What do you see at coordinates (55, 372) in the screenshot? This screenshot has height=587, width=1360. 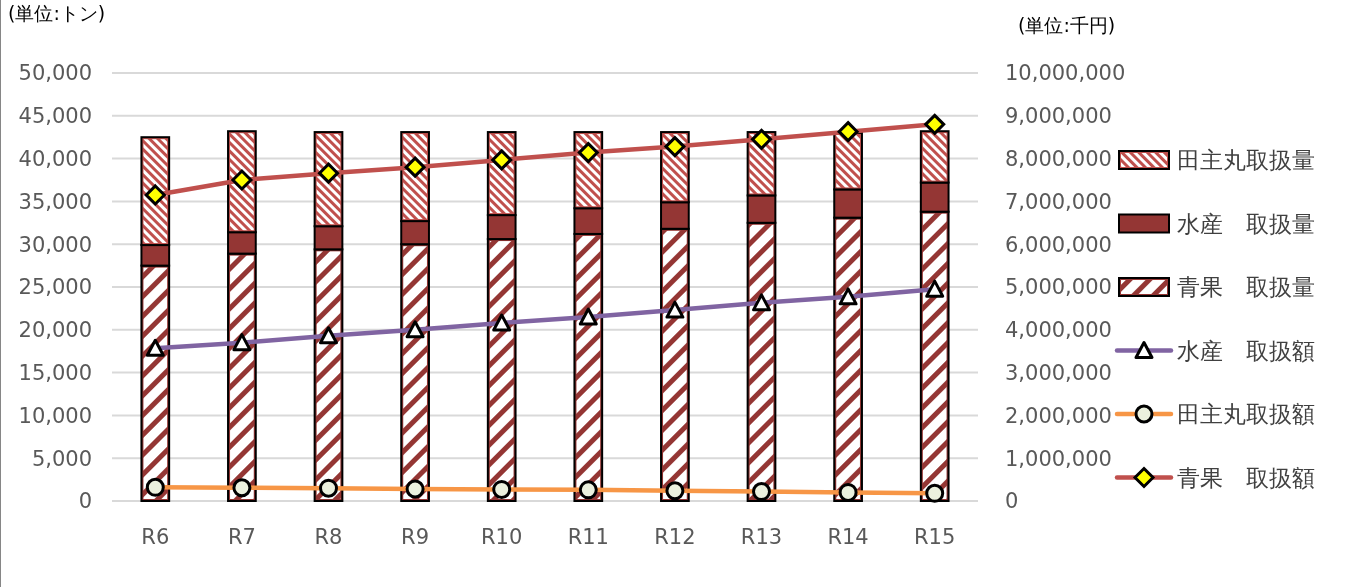 I see `y-tick-label: 15,000` at bounding box center [55, 372].